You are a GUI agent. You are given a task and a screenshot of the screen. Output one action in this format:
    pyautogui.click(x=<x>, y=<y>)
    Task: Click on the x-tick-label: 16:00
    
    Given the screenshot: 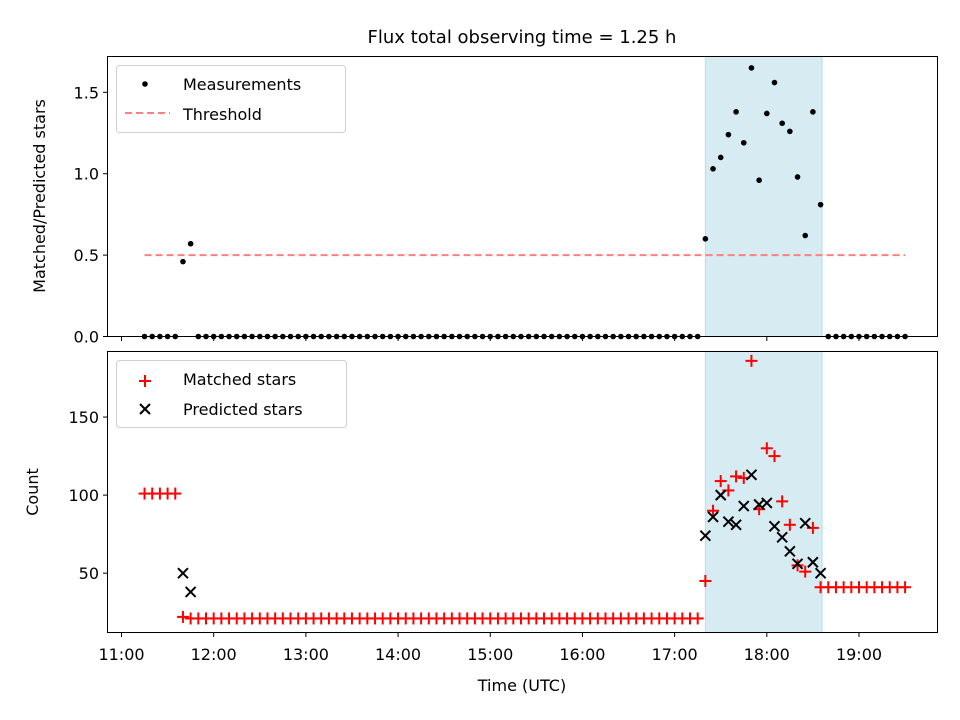 What is the action you would take?
    pyautogui.click(x=582, y=654)
    